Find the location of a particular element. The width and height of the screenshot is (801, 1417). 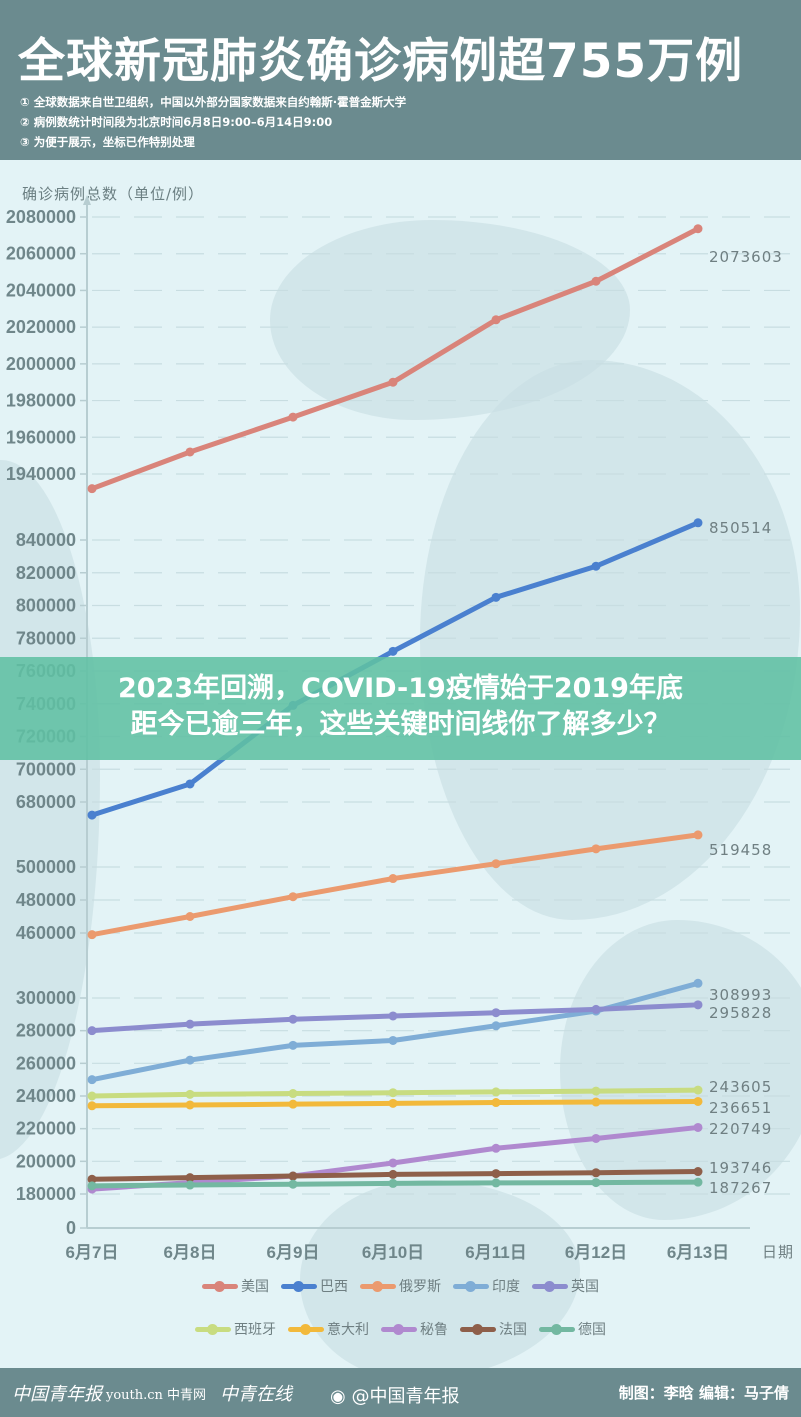

legend-item: 俄罗斯 is located at coordinates (400, 1286).